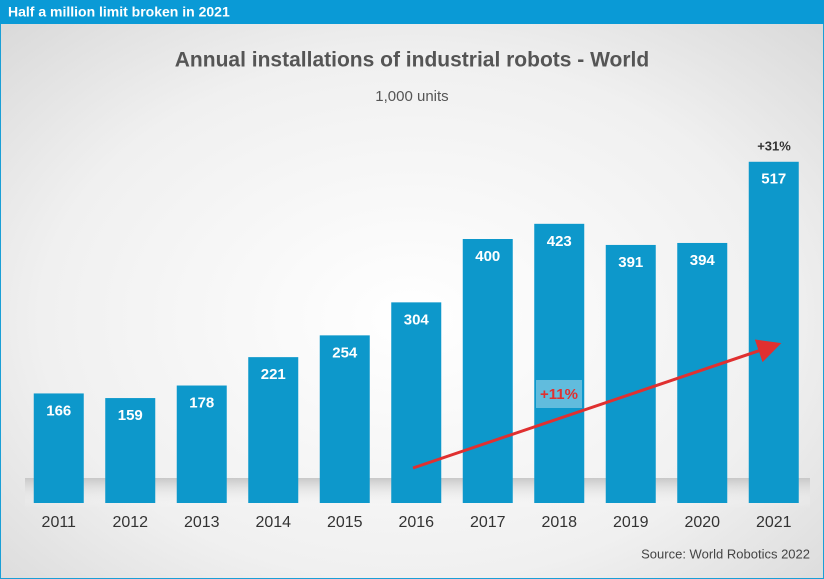  I want to click on x-tick-label: 2012, so click(130, 522).